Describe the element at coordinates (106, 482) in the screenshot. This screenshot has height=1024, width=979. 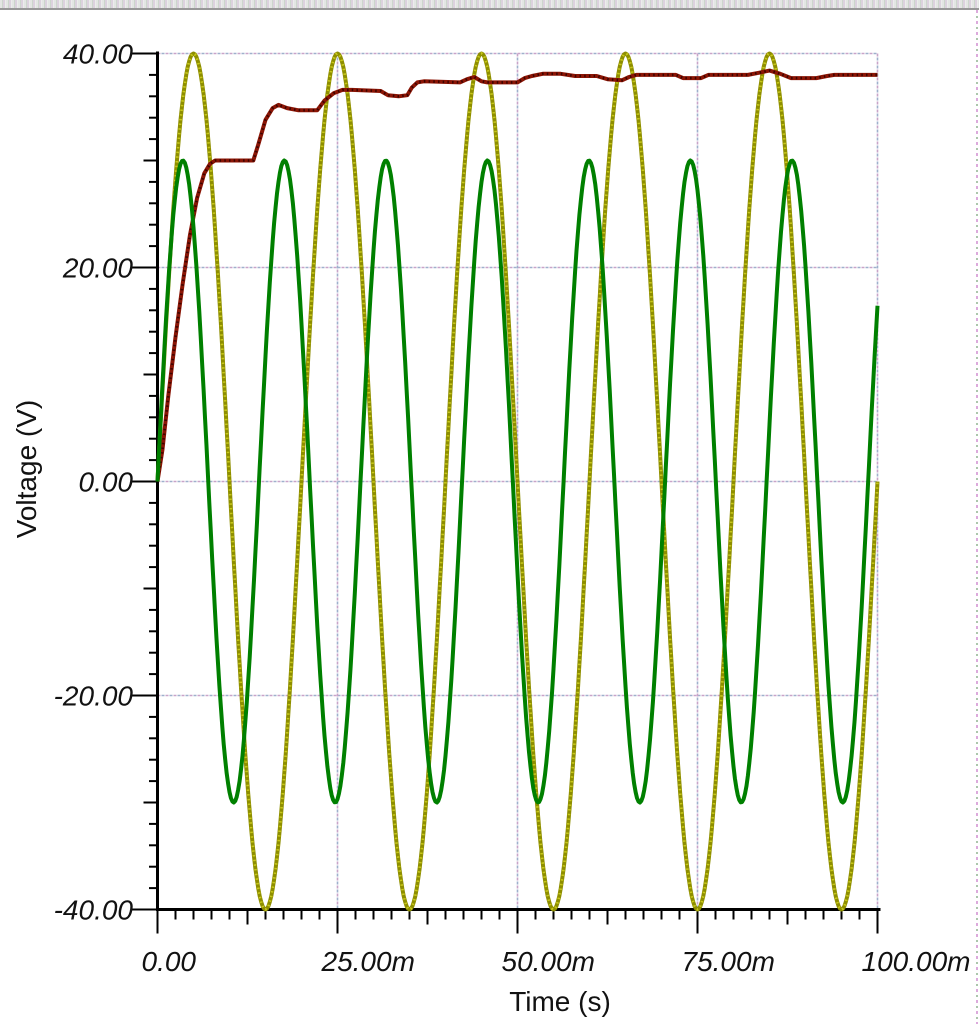
I see `y-tick-label: 0.00` at that location.